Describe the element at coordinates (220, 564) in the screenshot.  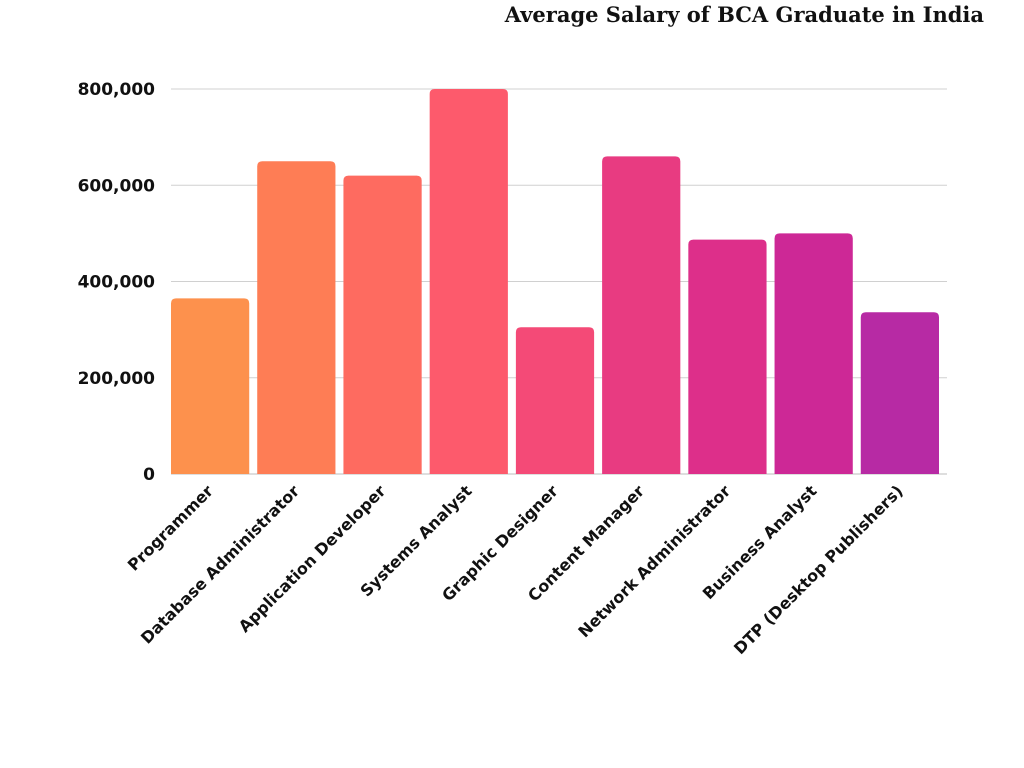
I see `x-tick-label: Database Administrator` at that location.